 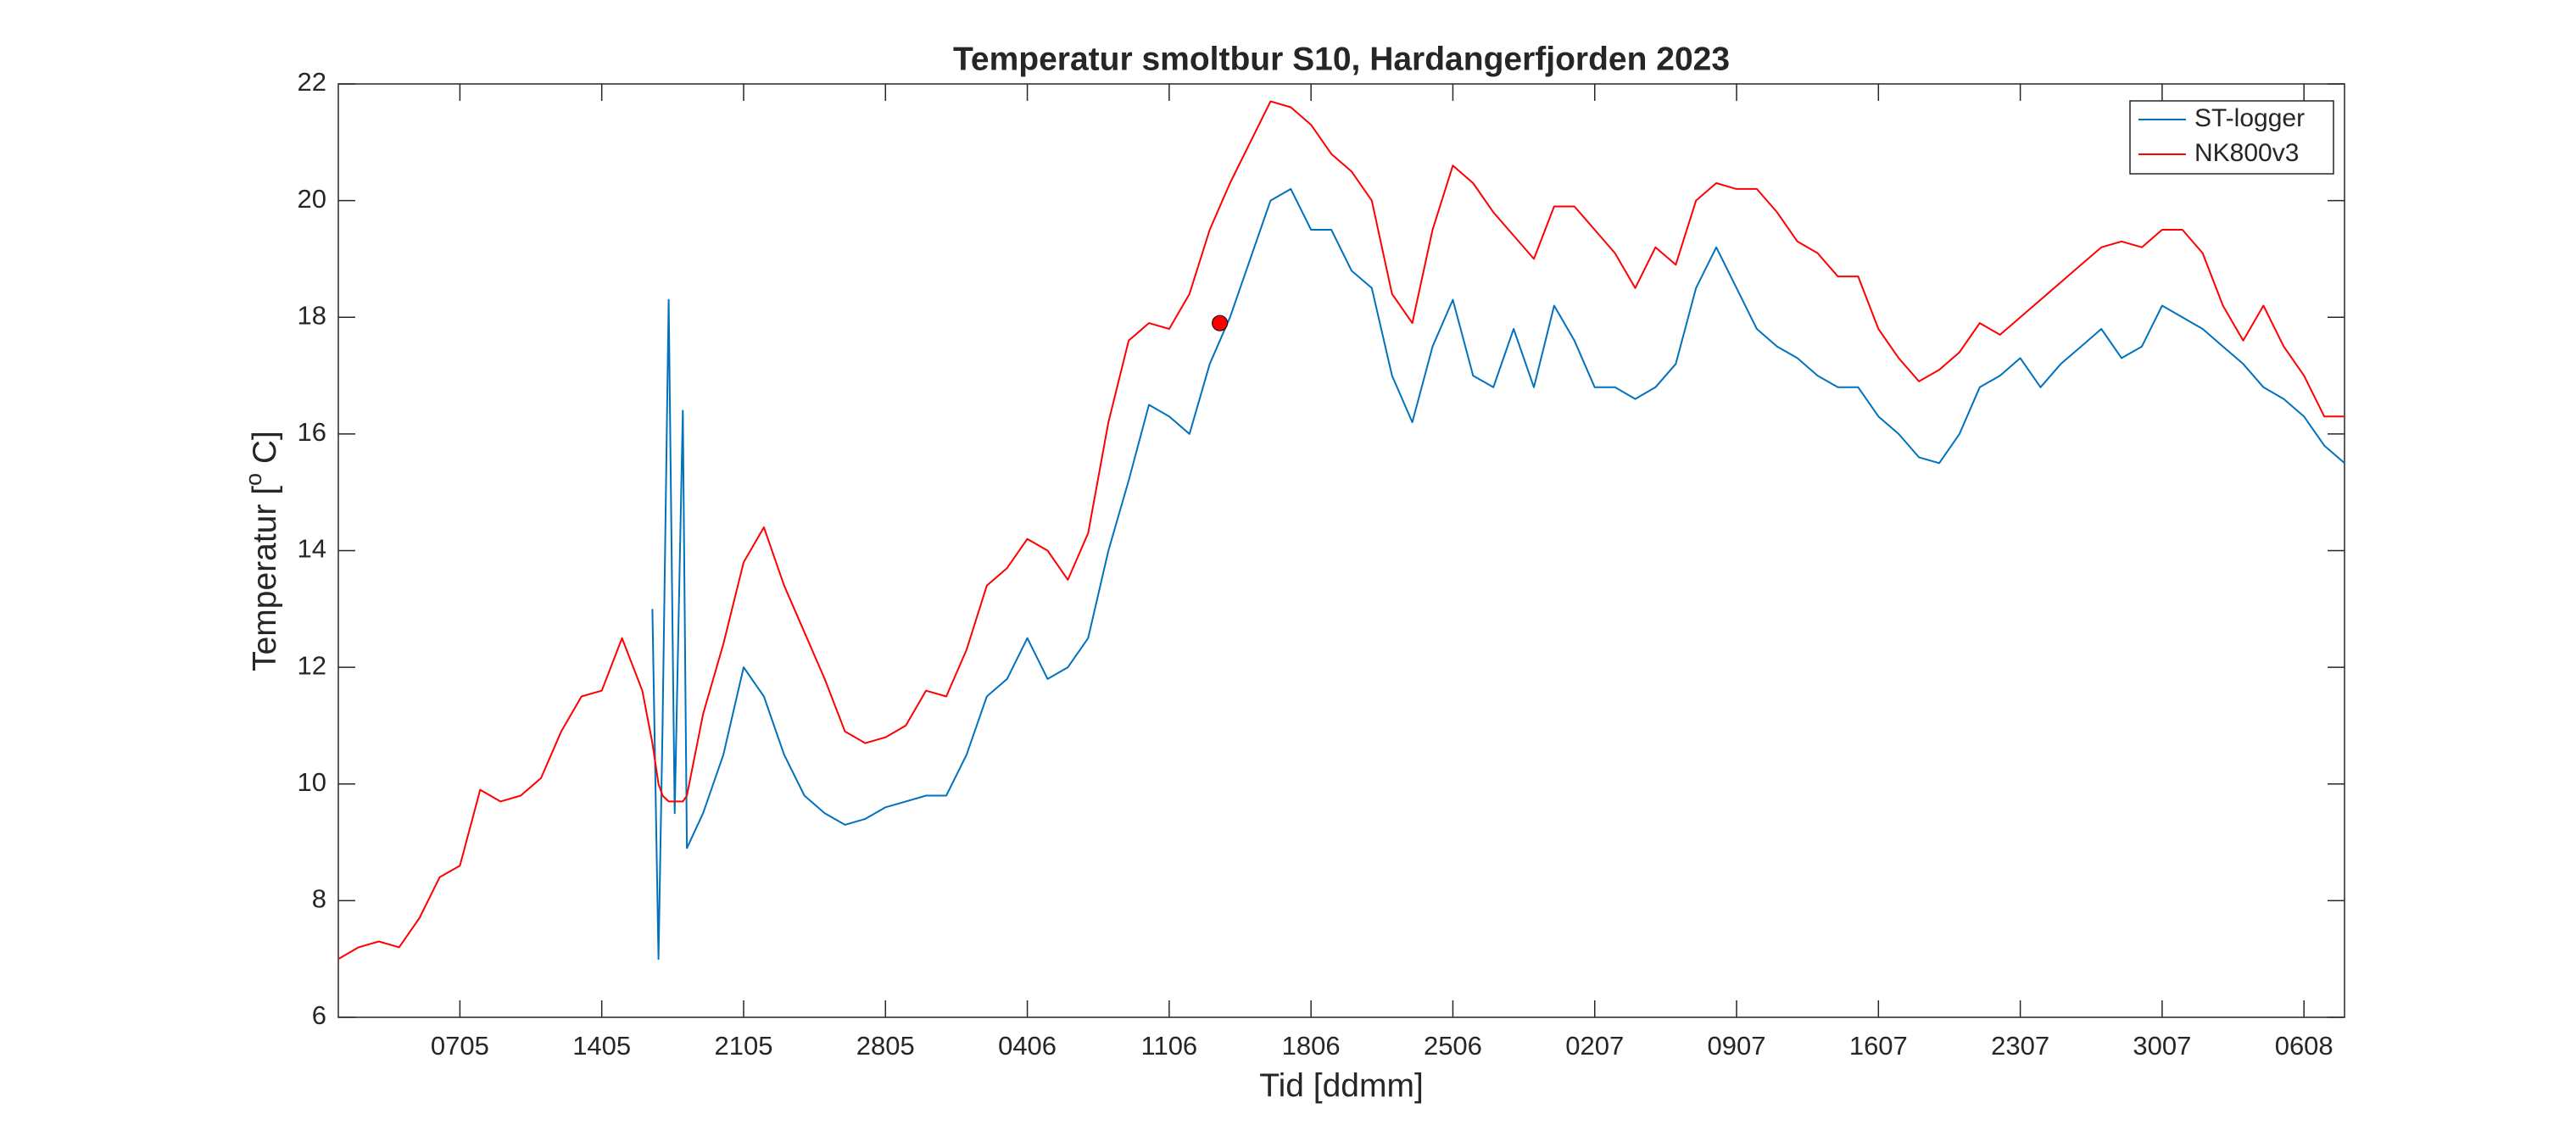 I want to click on y-tick-label: 22, so click(x=312, y=82).